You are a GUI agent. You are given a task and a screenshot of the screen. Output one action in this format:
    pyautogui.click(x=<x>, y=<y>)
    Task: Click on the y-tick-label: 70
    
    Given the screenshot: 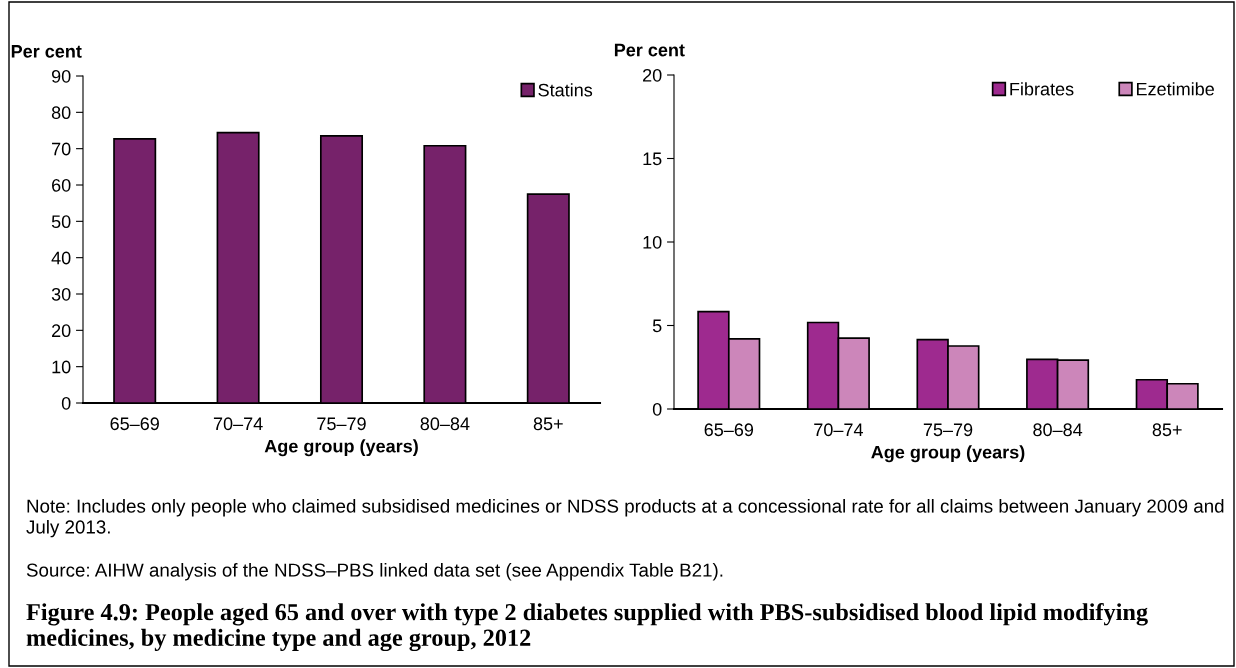 What is the action you would take?
    pyautogui.click(x=61, y=149)
    